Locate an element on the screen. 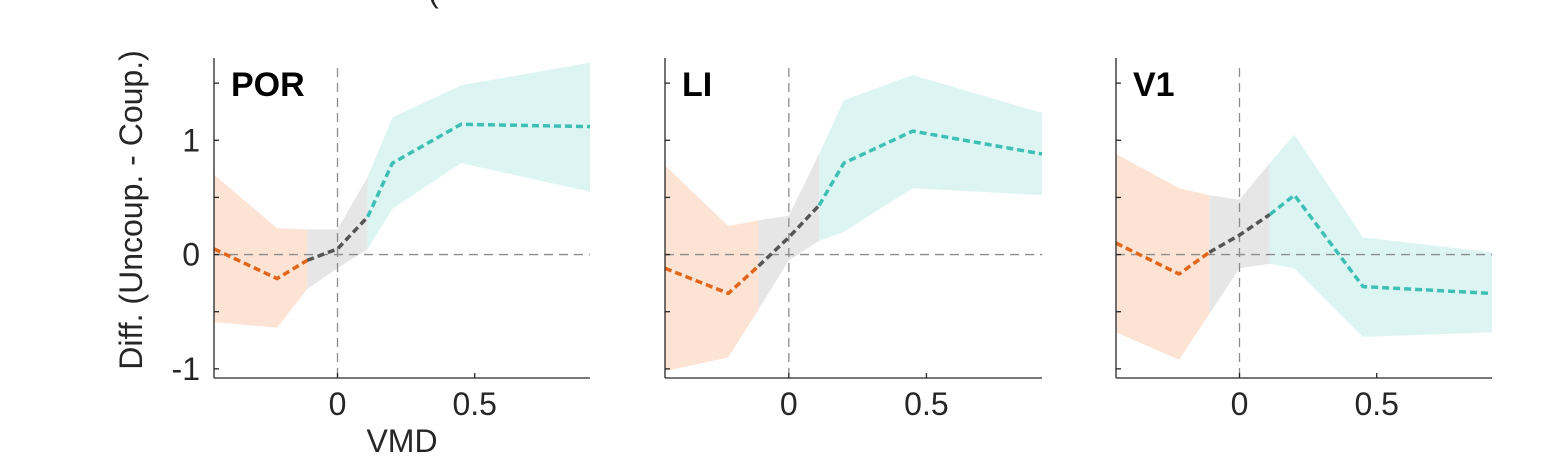 This screenshot has width=1565, height=468. y-tick-label-por: 1 is located at coordinates (191, 140).